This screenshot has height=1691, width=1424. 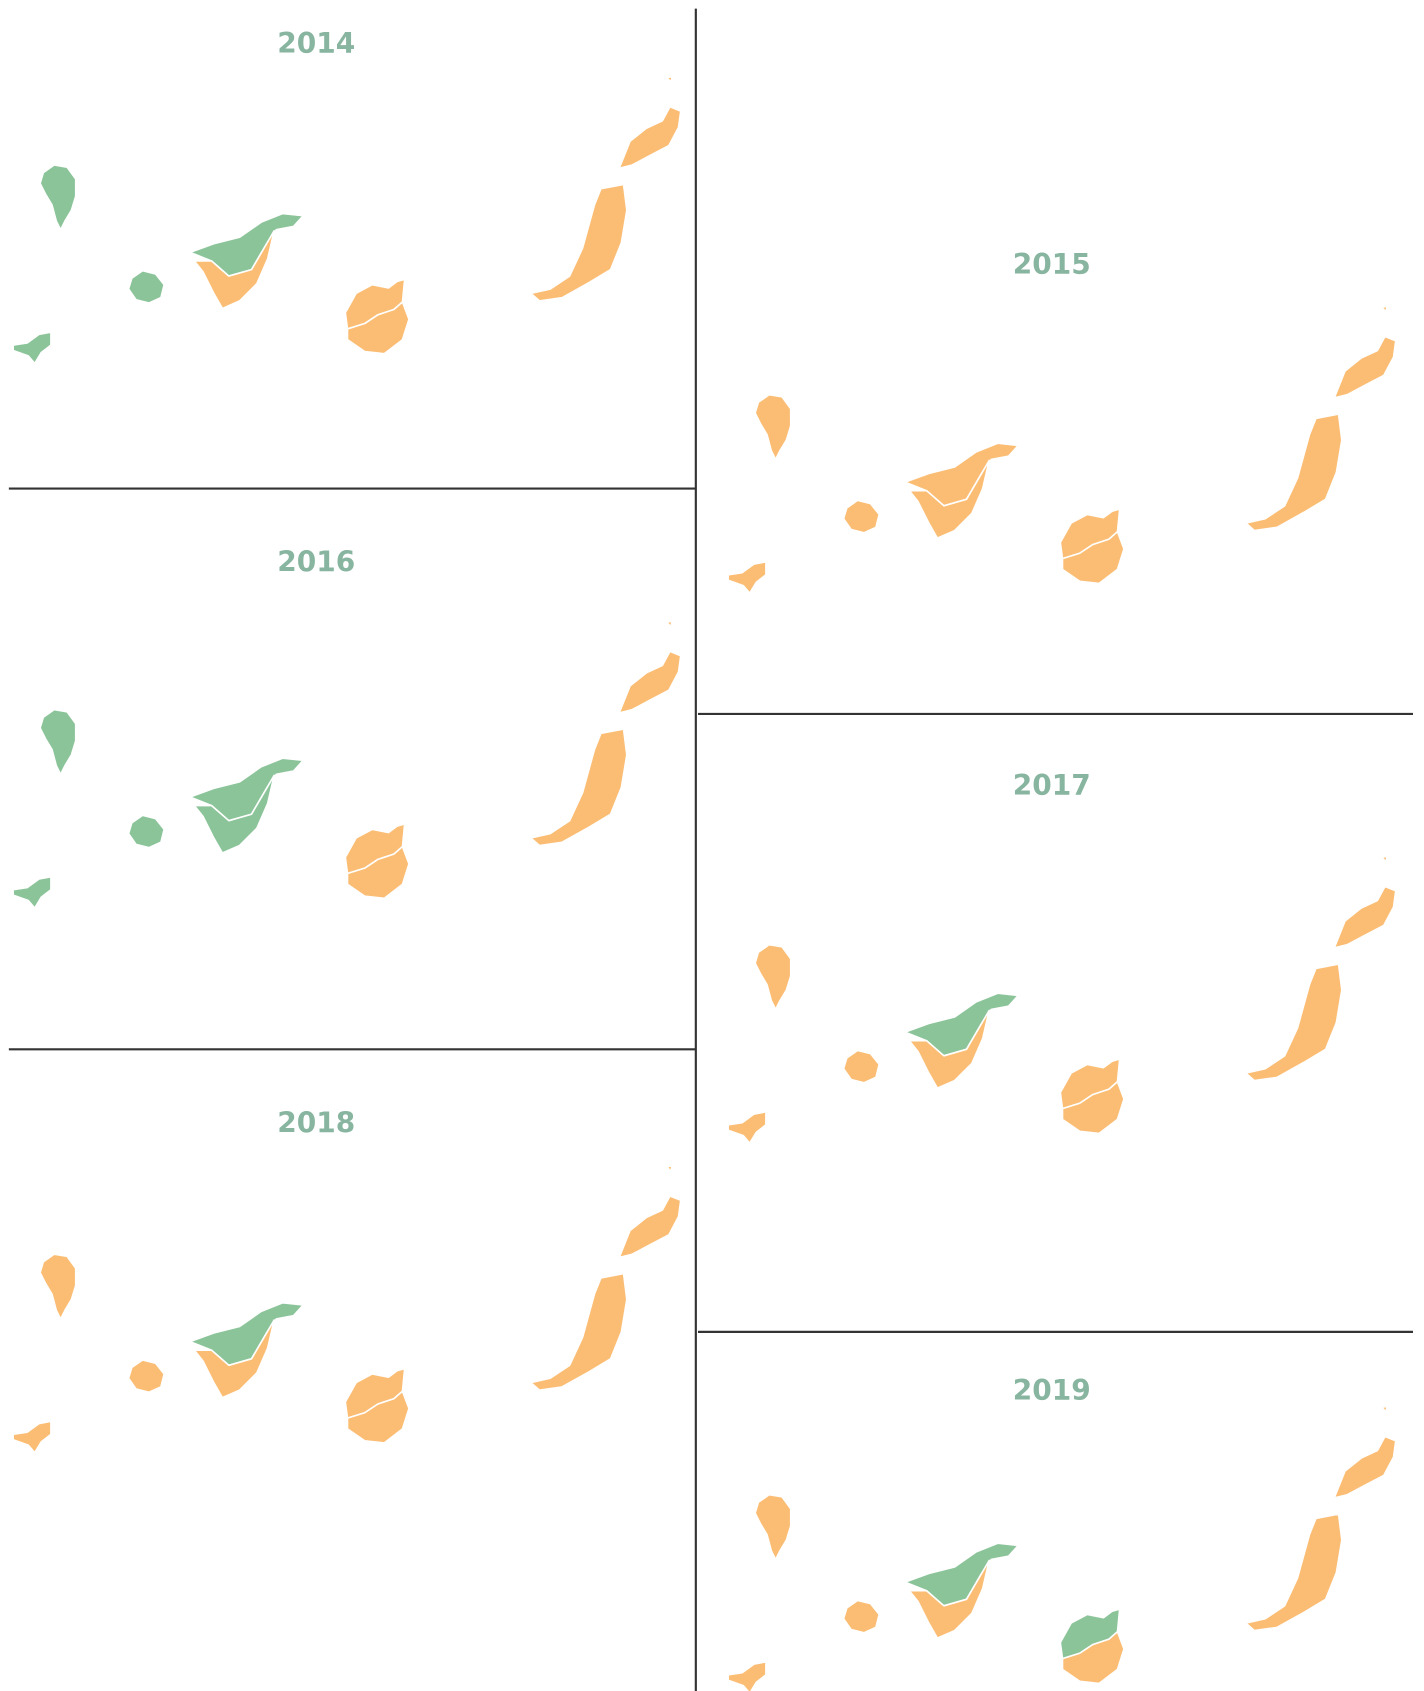 I want to click on map-panel: 2015, so click(x=1062, y=421).